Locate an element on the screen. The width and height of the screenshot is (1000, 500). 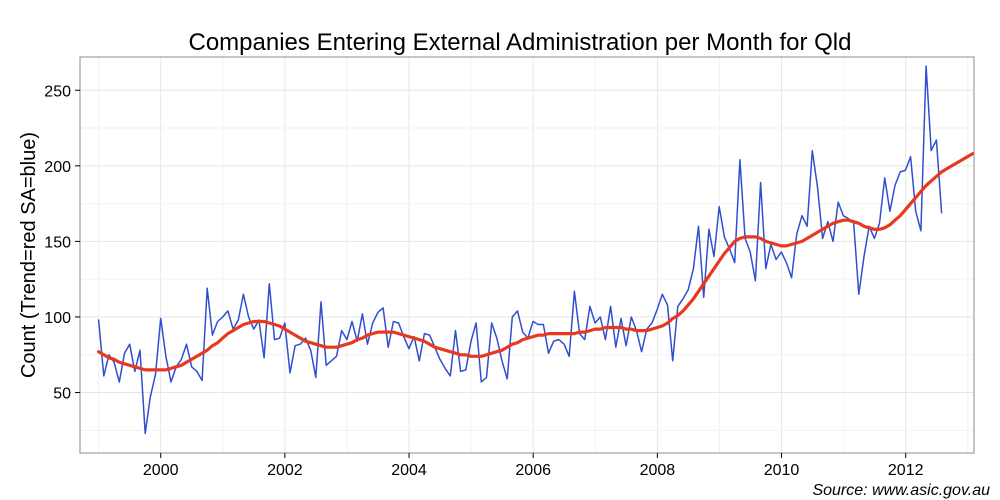
x-tick-label: 2012 is located at coordinates (906, 470).